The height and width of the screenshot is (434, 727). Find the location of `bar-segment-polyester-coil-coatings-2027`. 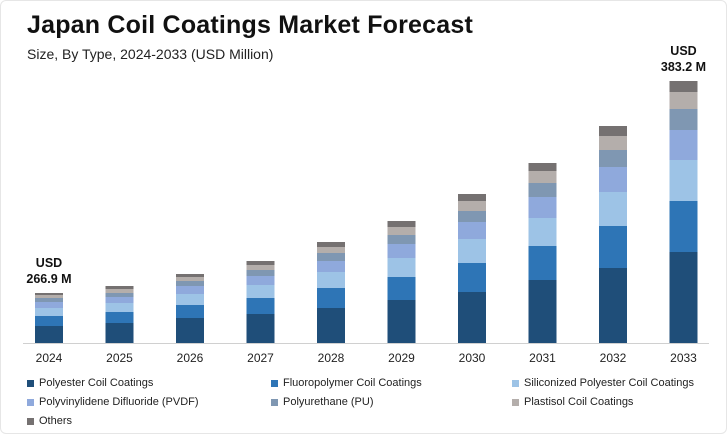

bar-segment-polyester-coil-coatings-2027 is located at coordinates (260, 328).